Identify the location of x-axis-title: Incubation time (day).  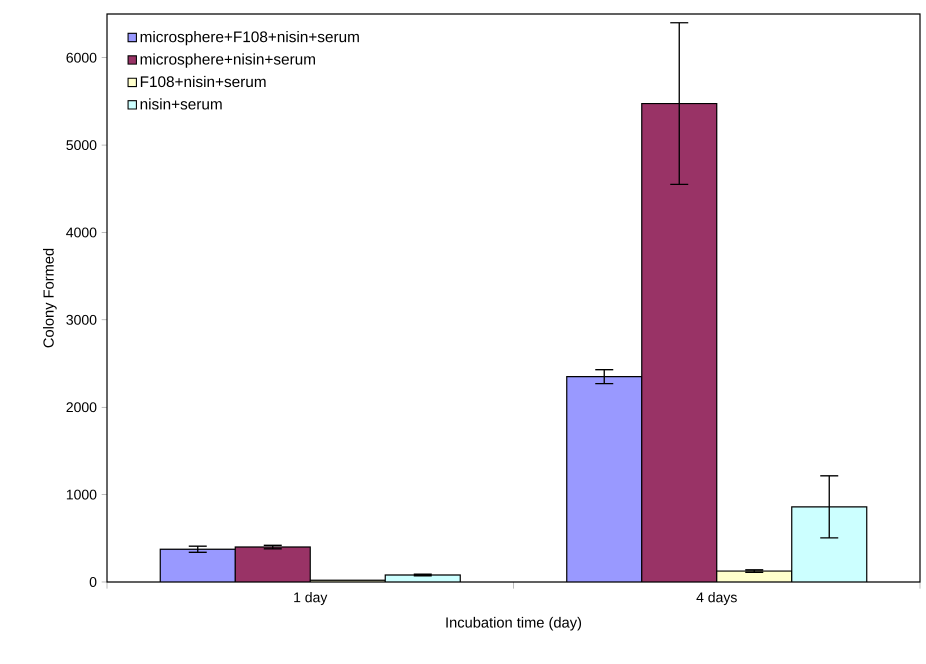
(514, 623).